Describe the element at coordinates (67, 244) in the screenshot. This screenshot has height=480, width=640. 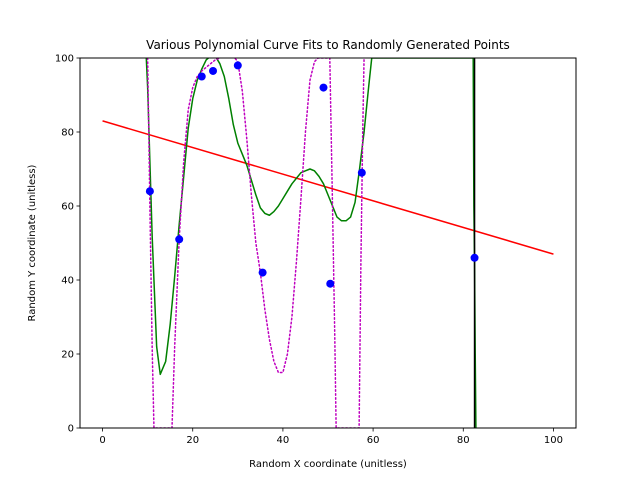
I see `y-axis: 0 20 40 60 80 100` at that location.